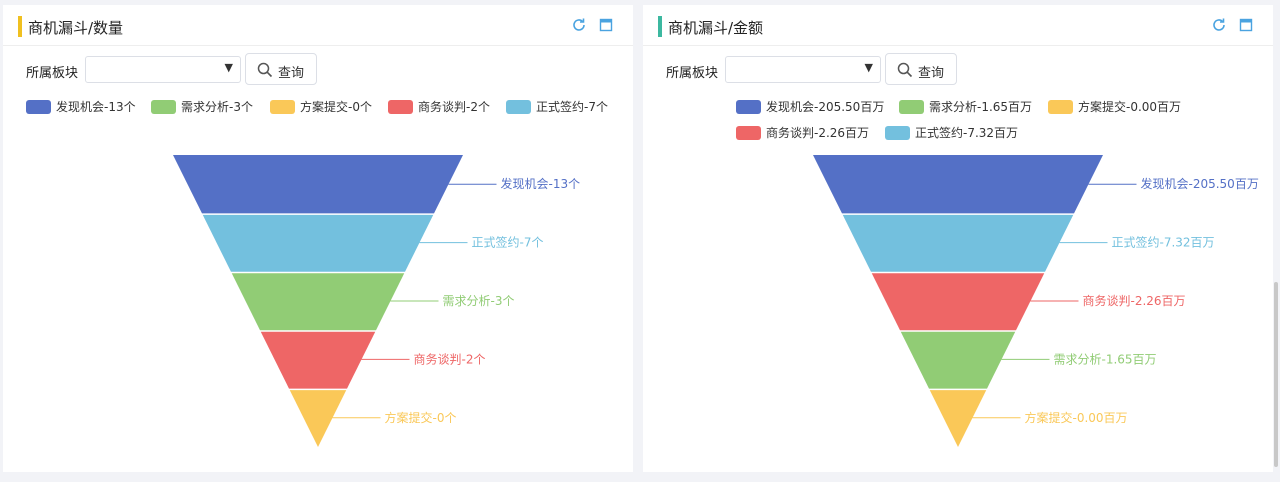 The width and height of the screenshot is (1280, 482). I want to click on legend-label: 商务谈判-2个, so click(454, 107).